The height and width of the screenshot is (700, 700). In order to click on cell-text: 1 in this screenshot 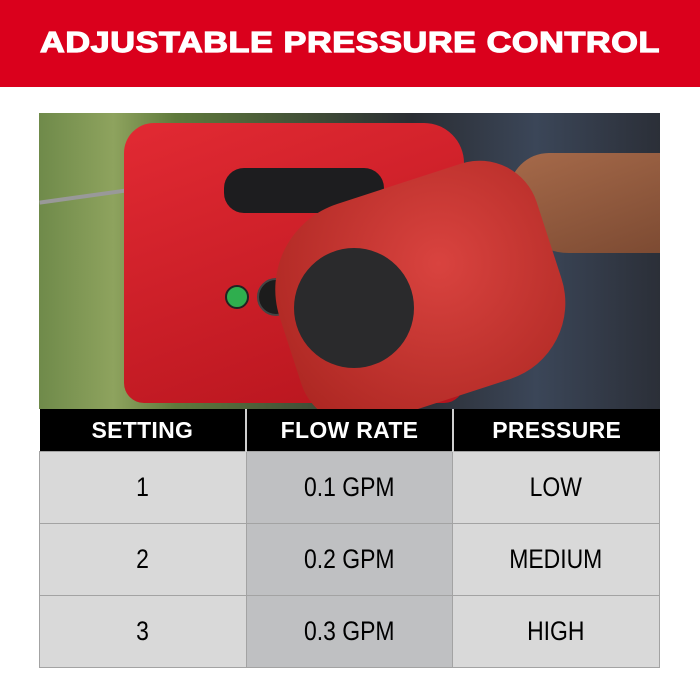, I will do `click(143, 487)`.